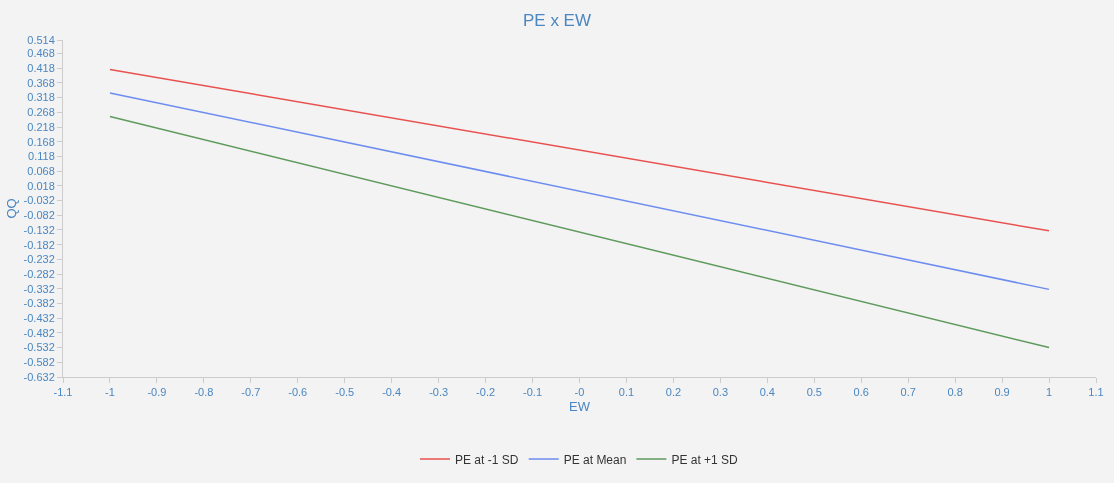 The width and height of the screenshot is (1114, 483). Describe the element at coordinates (41, 156) in the screenshot. I see `y-tick-label: 0.118` at that location.